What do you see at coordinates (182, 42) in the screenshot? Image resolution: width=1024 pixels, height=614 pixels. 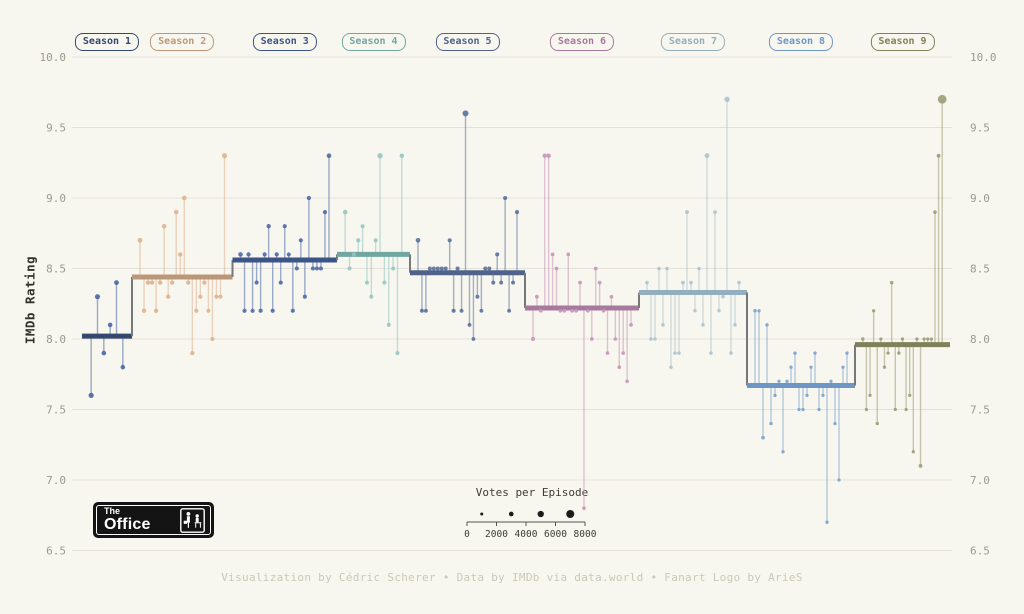 I see `season-pill-2: Season 2` at bounding box center [182, 42].